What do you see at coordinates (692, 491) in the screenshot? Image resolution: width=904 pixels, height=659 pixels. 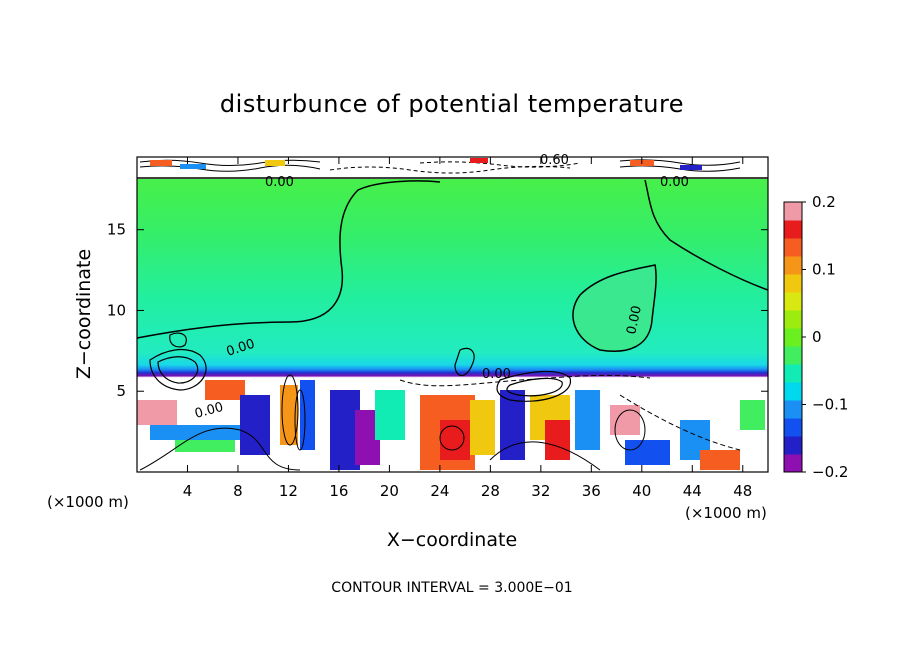 I see `x-tick-label: 44` at bounding box center [692, 491].